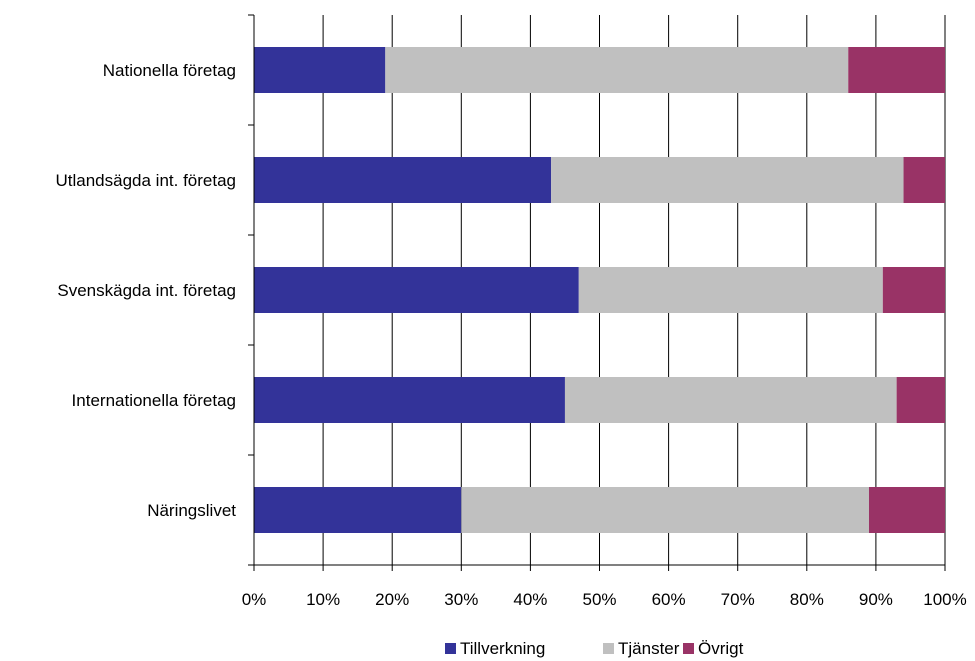 This screenshot has width=975, height=661. I want to click on x-tick-label: 60%, so click(669, 599).